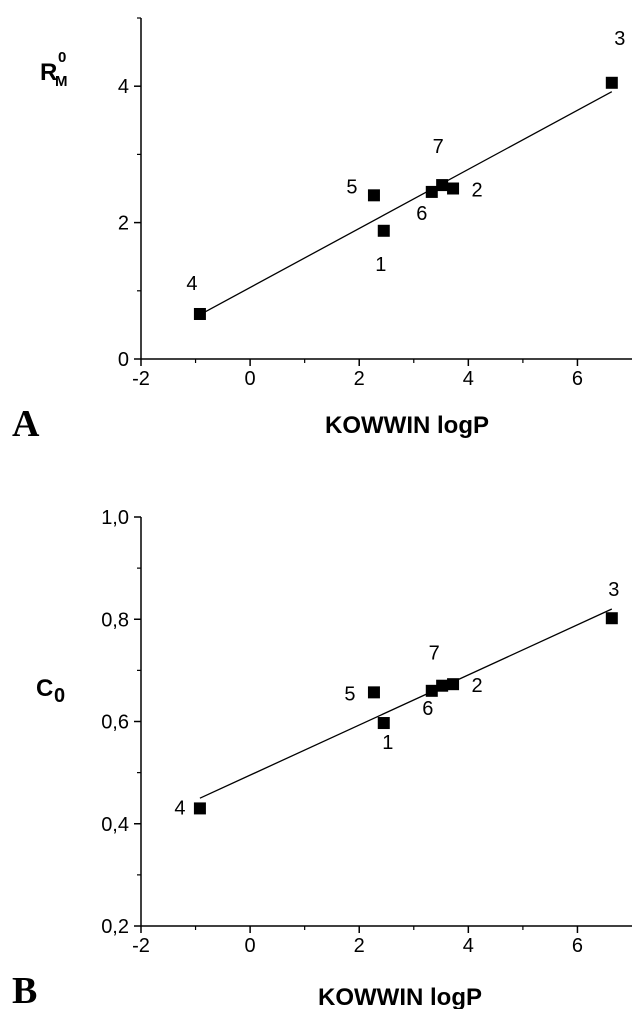  Describe the element at coordinates (468, 379) in the screenshot. I see `panel-a-x-tick-label: 4` at that location.